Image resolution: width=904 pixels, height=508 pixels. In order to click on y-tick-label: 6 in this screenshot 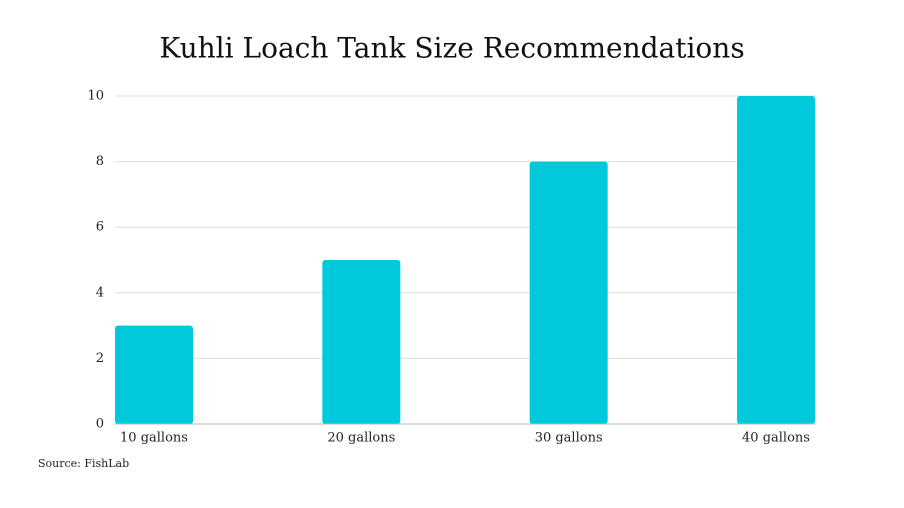, I will do `click(100, 227)`.